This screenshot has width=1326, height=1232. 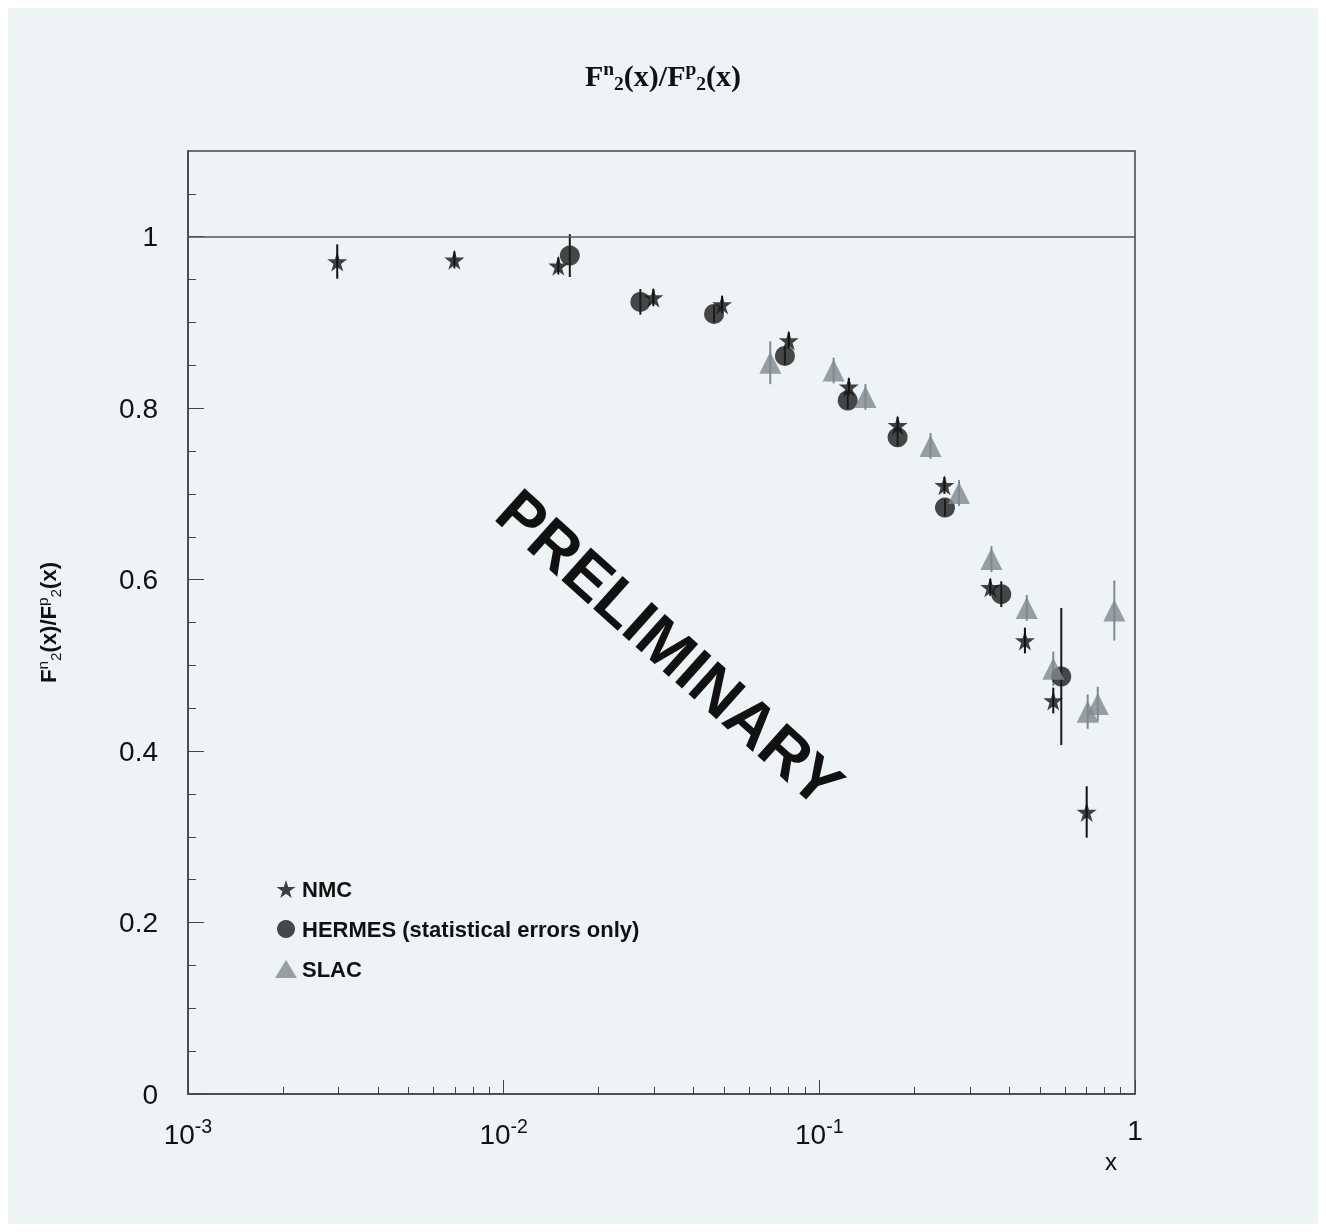 What do you see at coordinates (138, 923) in the screenshot?
I see `y-tick-label: 0.2` at bounding box center [138, 923].